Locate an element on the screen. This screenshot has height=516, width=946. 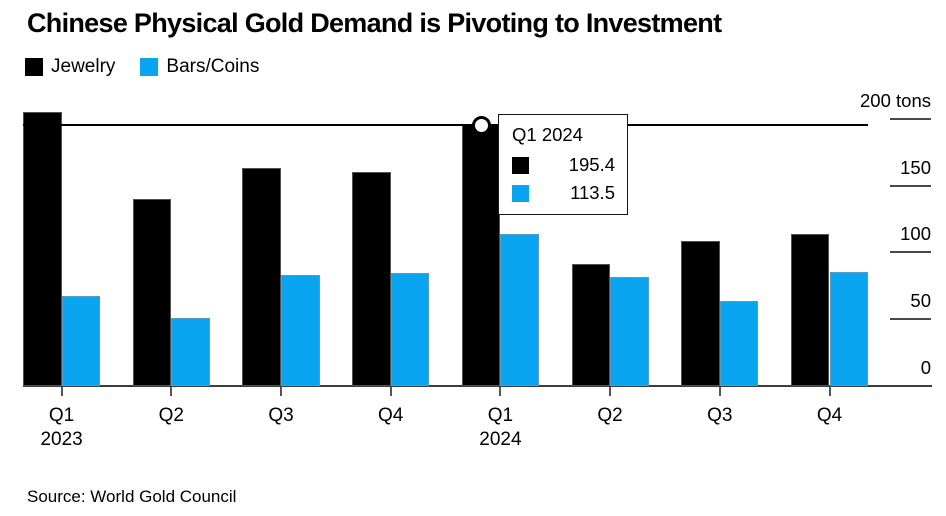
x-axis-tick-q3-2024 is located at coordinates (719, 391).